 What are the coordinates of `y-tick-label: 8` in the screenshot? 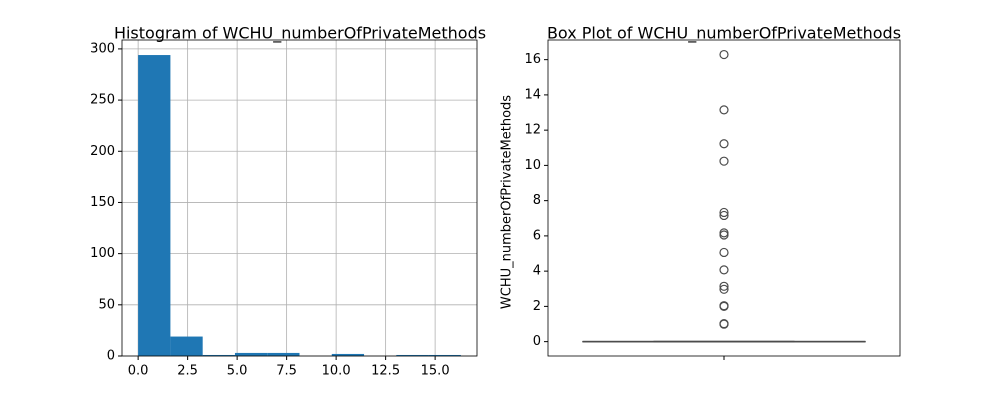 It's located at (537, 200).